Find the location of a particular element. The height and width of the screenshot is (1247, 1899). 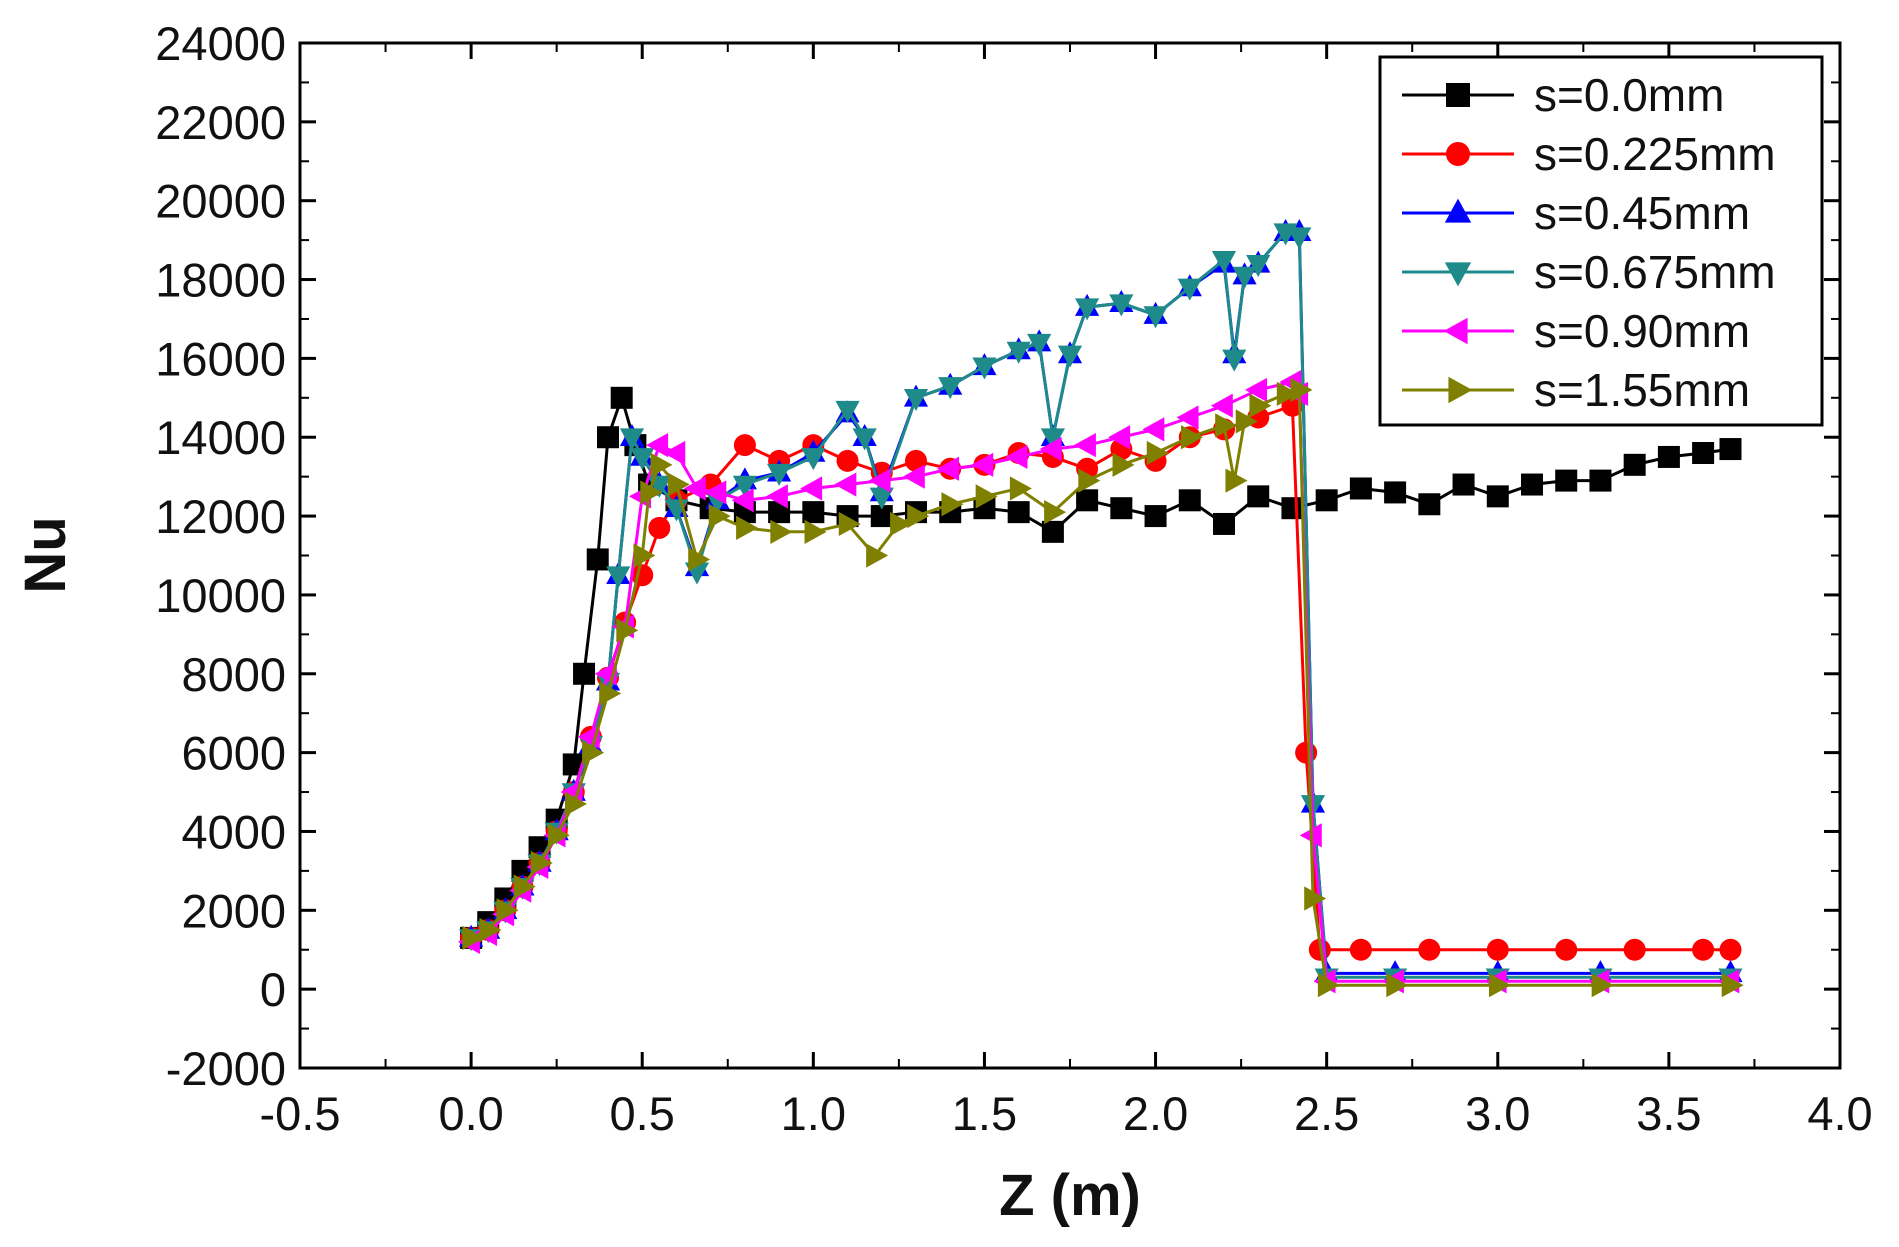

y-tick-label: 8000 is located at coordinates (233, 674).